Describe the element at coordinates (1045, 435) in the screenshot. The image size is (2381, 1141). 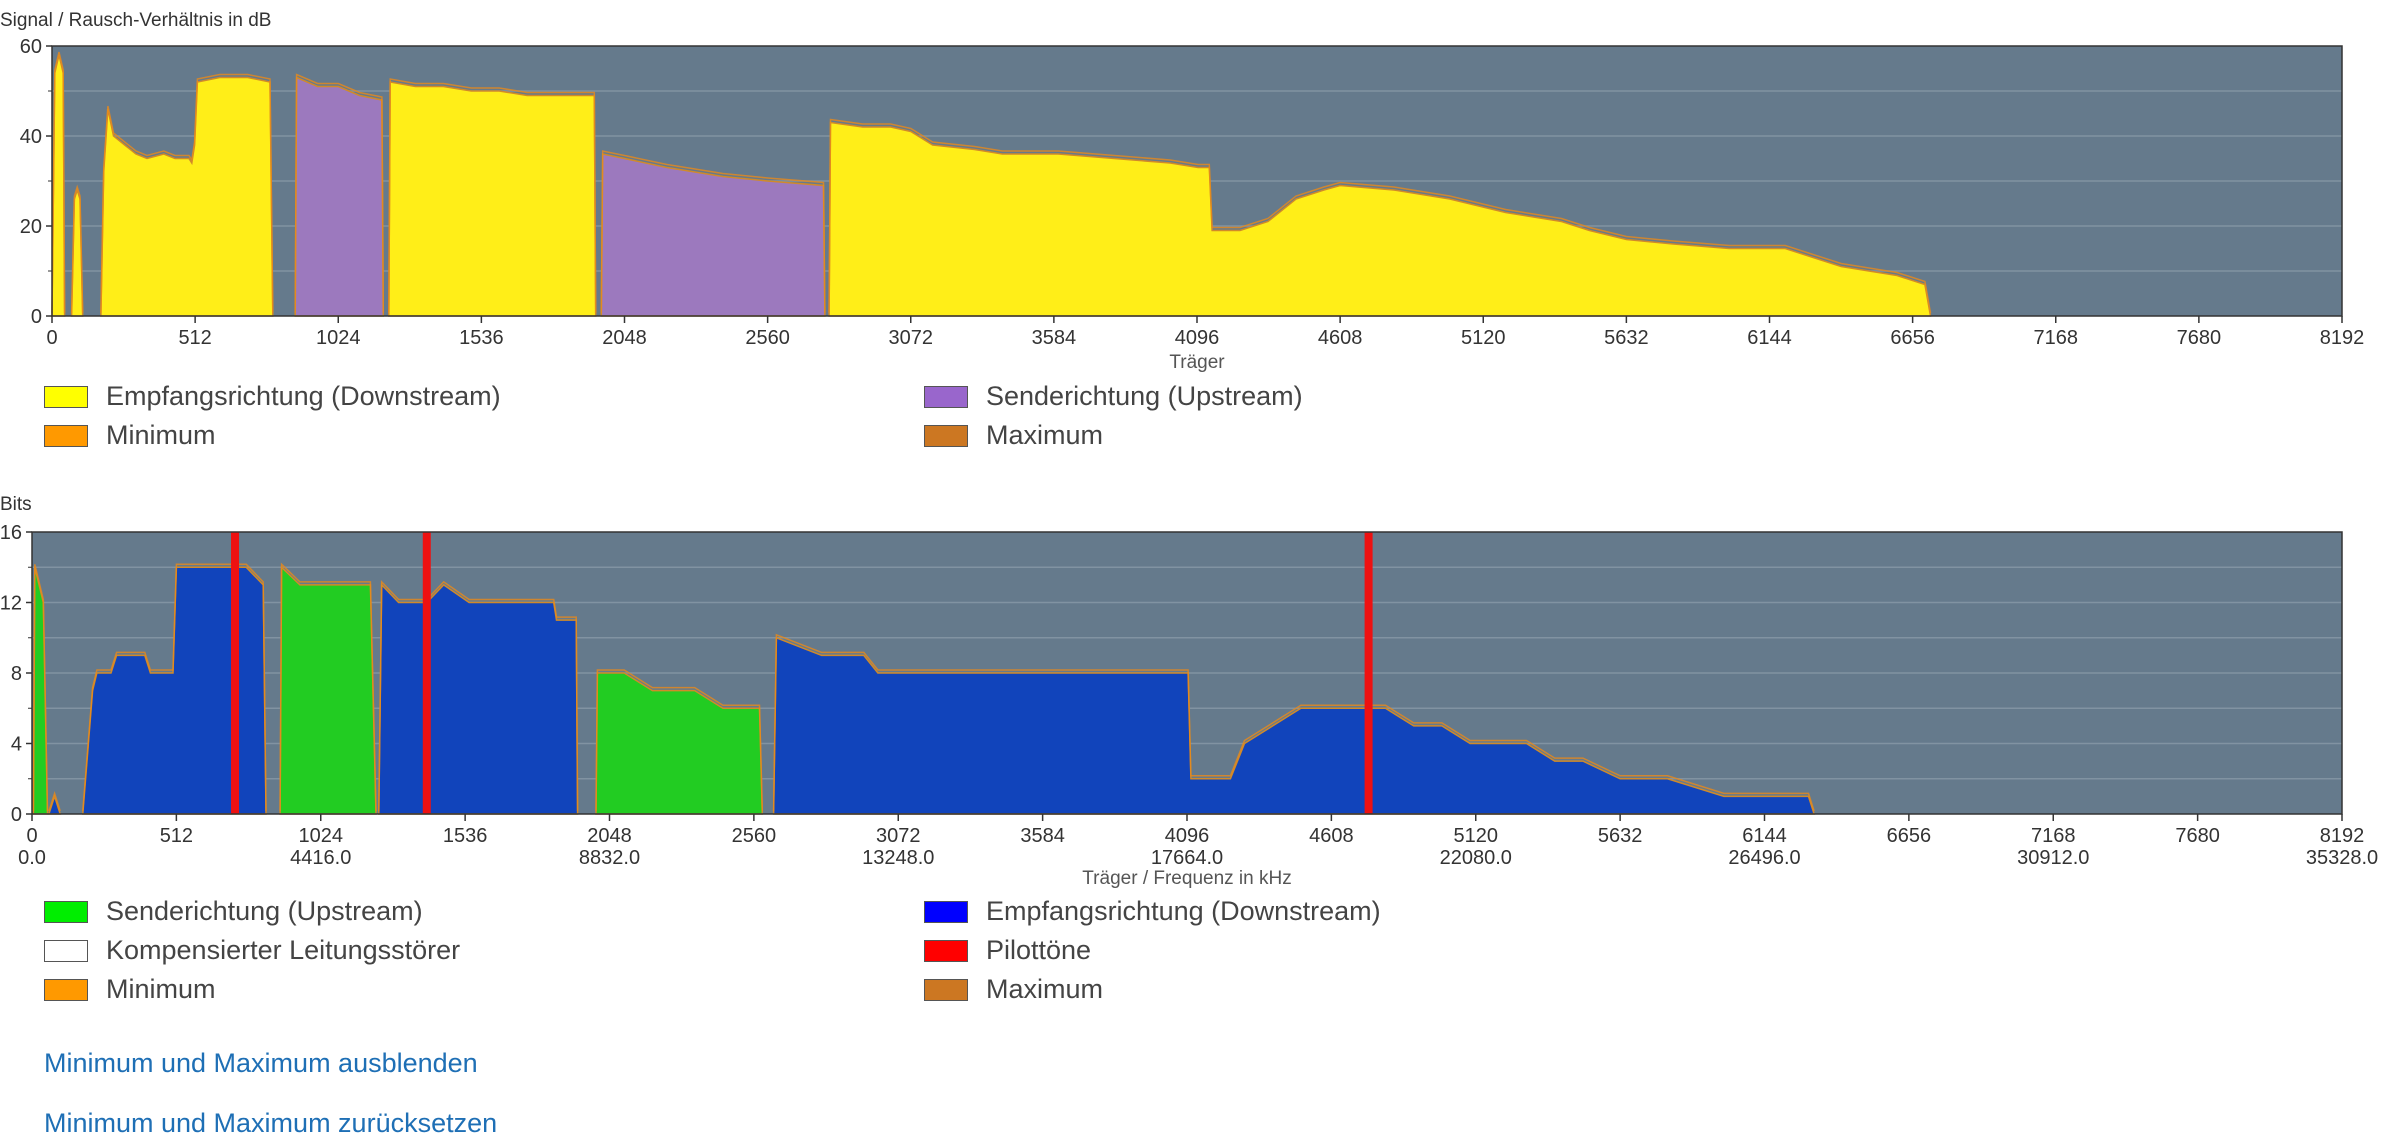
I see `snr-legend-label-maximum: Maximum` at that location.